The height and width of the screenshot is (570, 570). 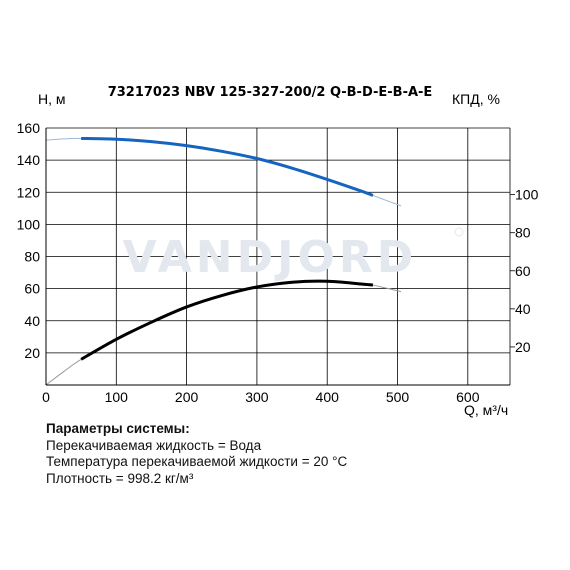 What do you see at coordinates (523, 309) in the screenshot?
I see `y-right-tick-label: 40` at bounding box center [523, 309].